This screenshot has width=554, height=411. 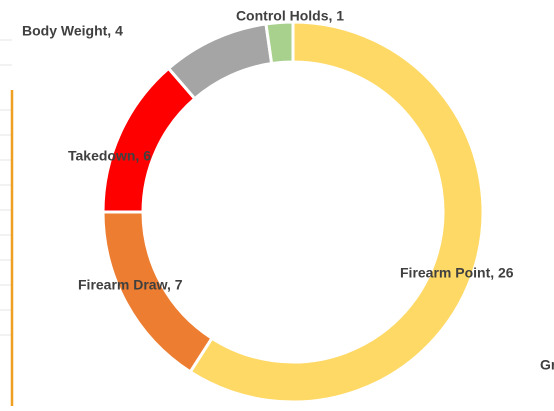 What do you see at coordinates (72, 31) in the screenshot?
I see `data-label: Body Weight, 4` at bounding box center [72, 31].